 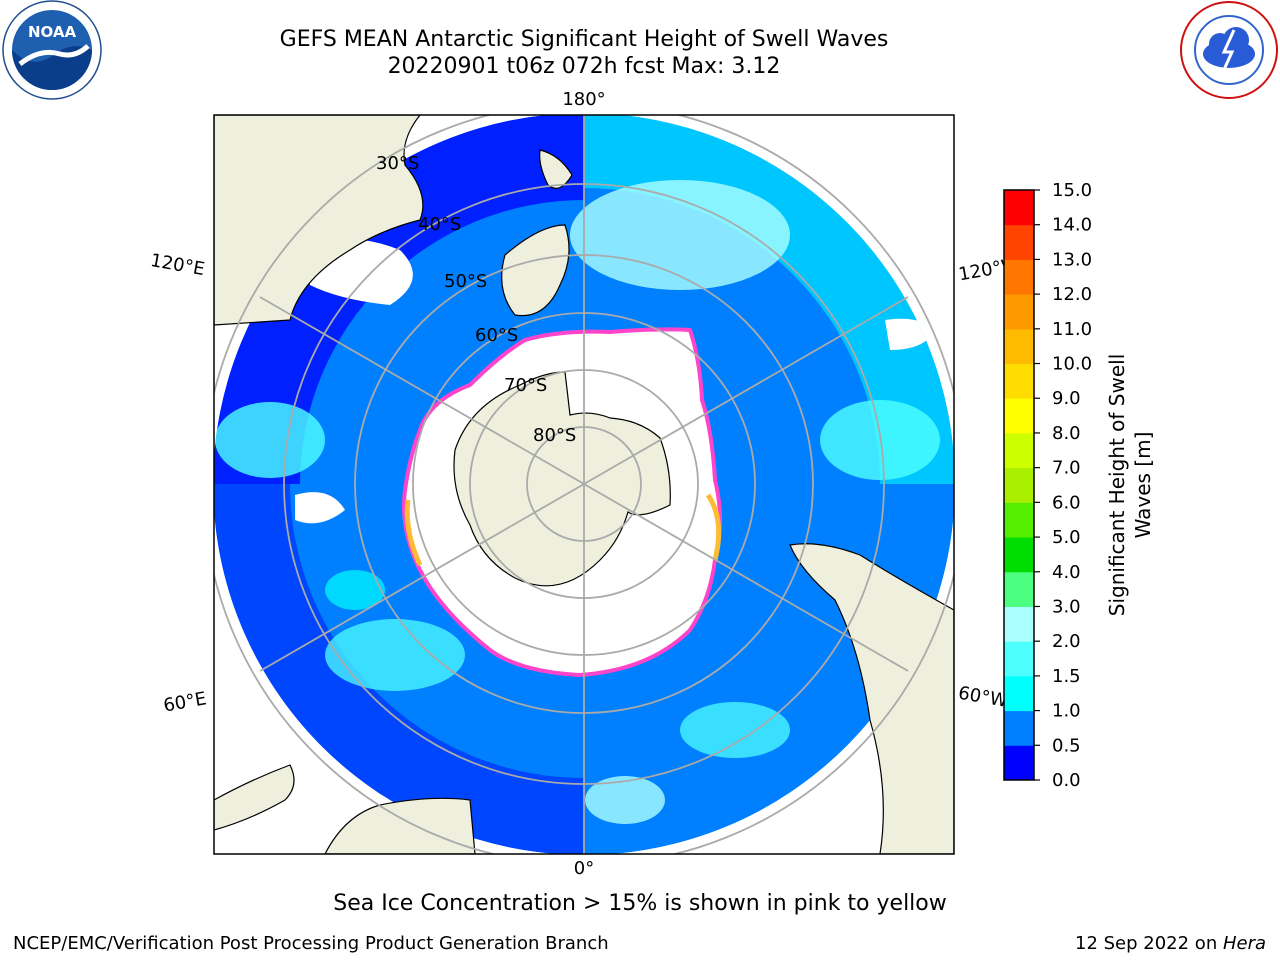 I want to click on colorbar-tick-label: 1.5, so click(x=1066, y=676).